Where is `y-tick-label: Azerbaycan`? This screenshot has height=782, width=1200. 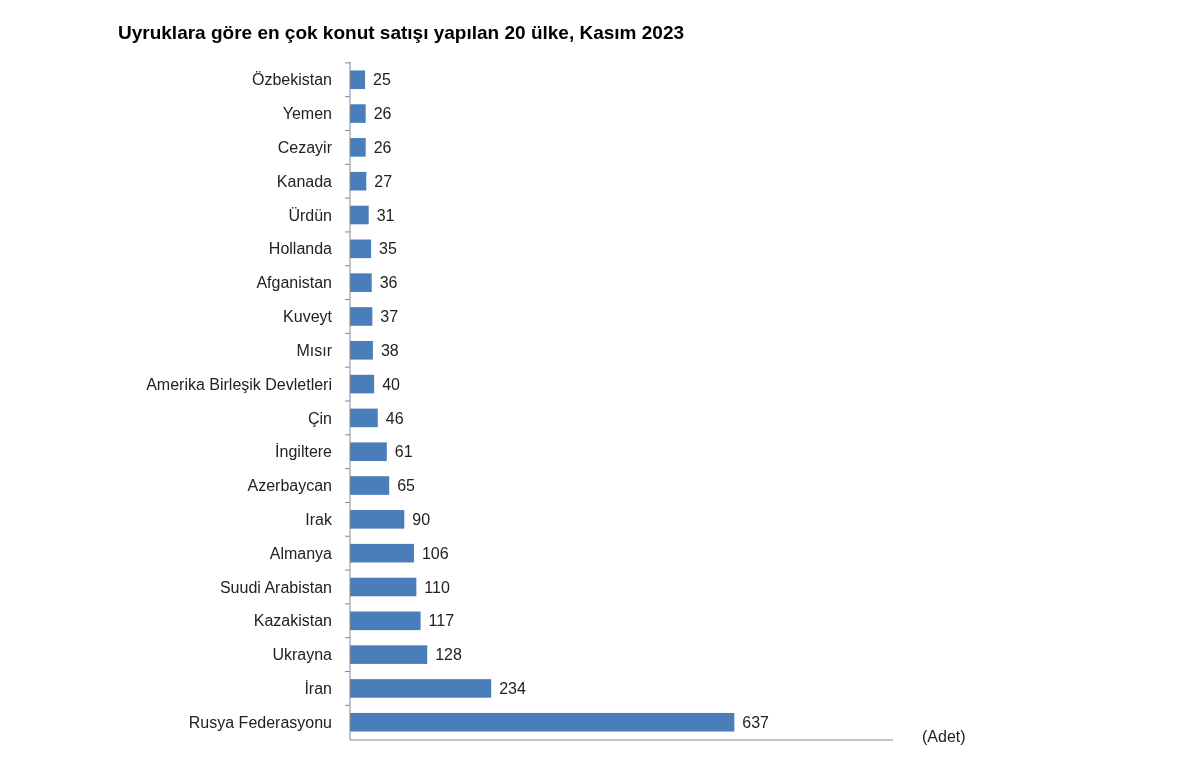 y-tick-label: Azerbaycan is located at coordinates (289, 486).